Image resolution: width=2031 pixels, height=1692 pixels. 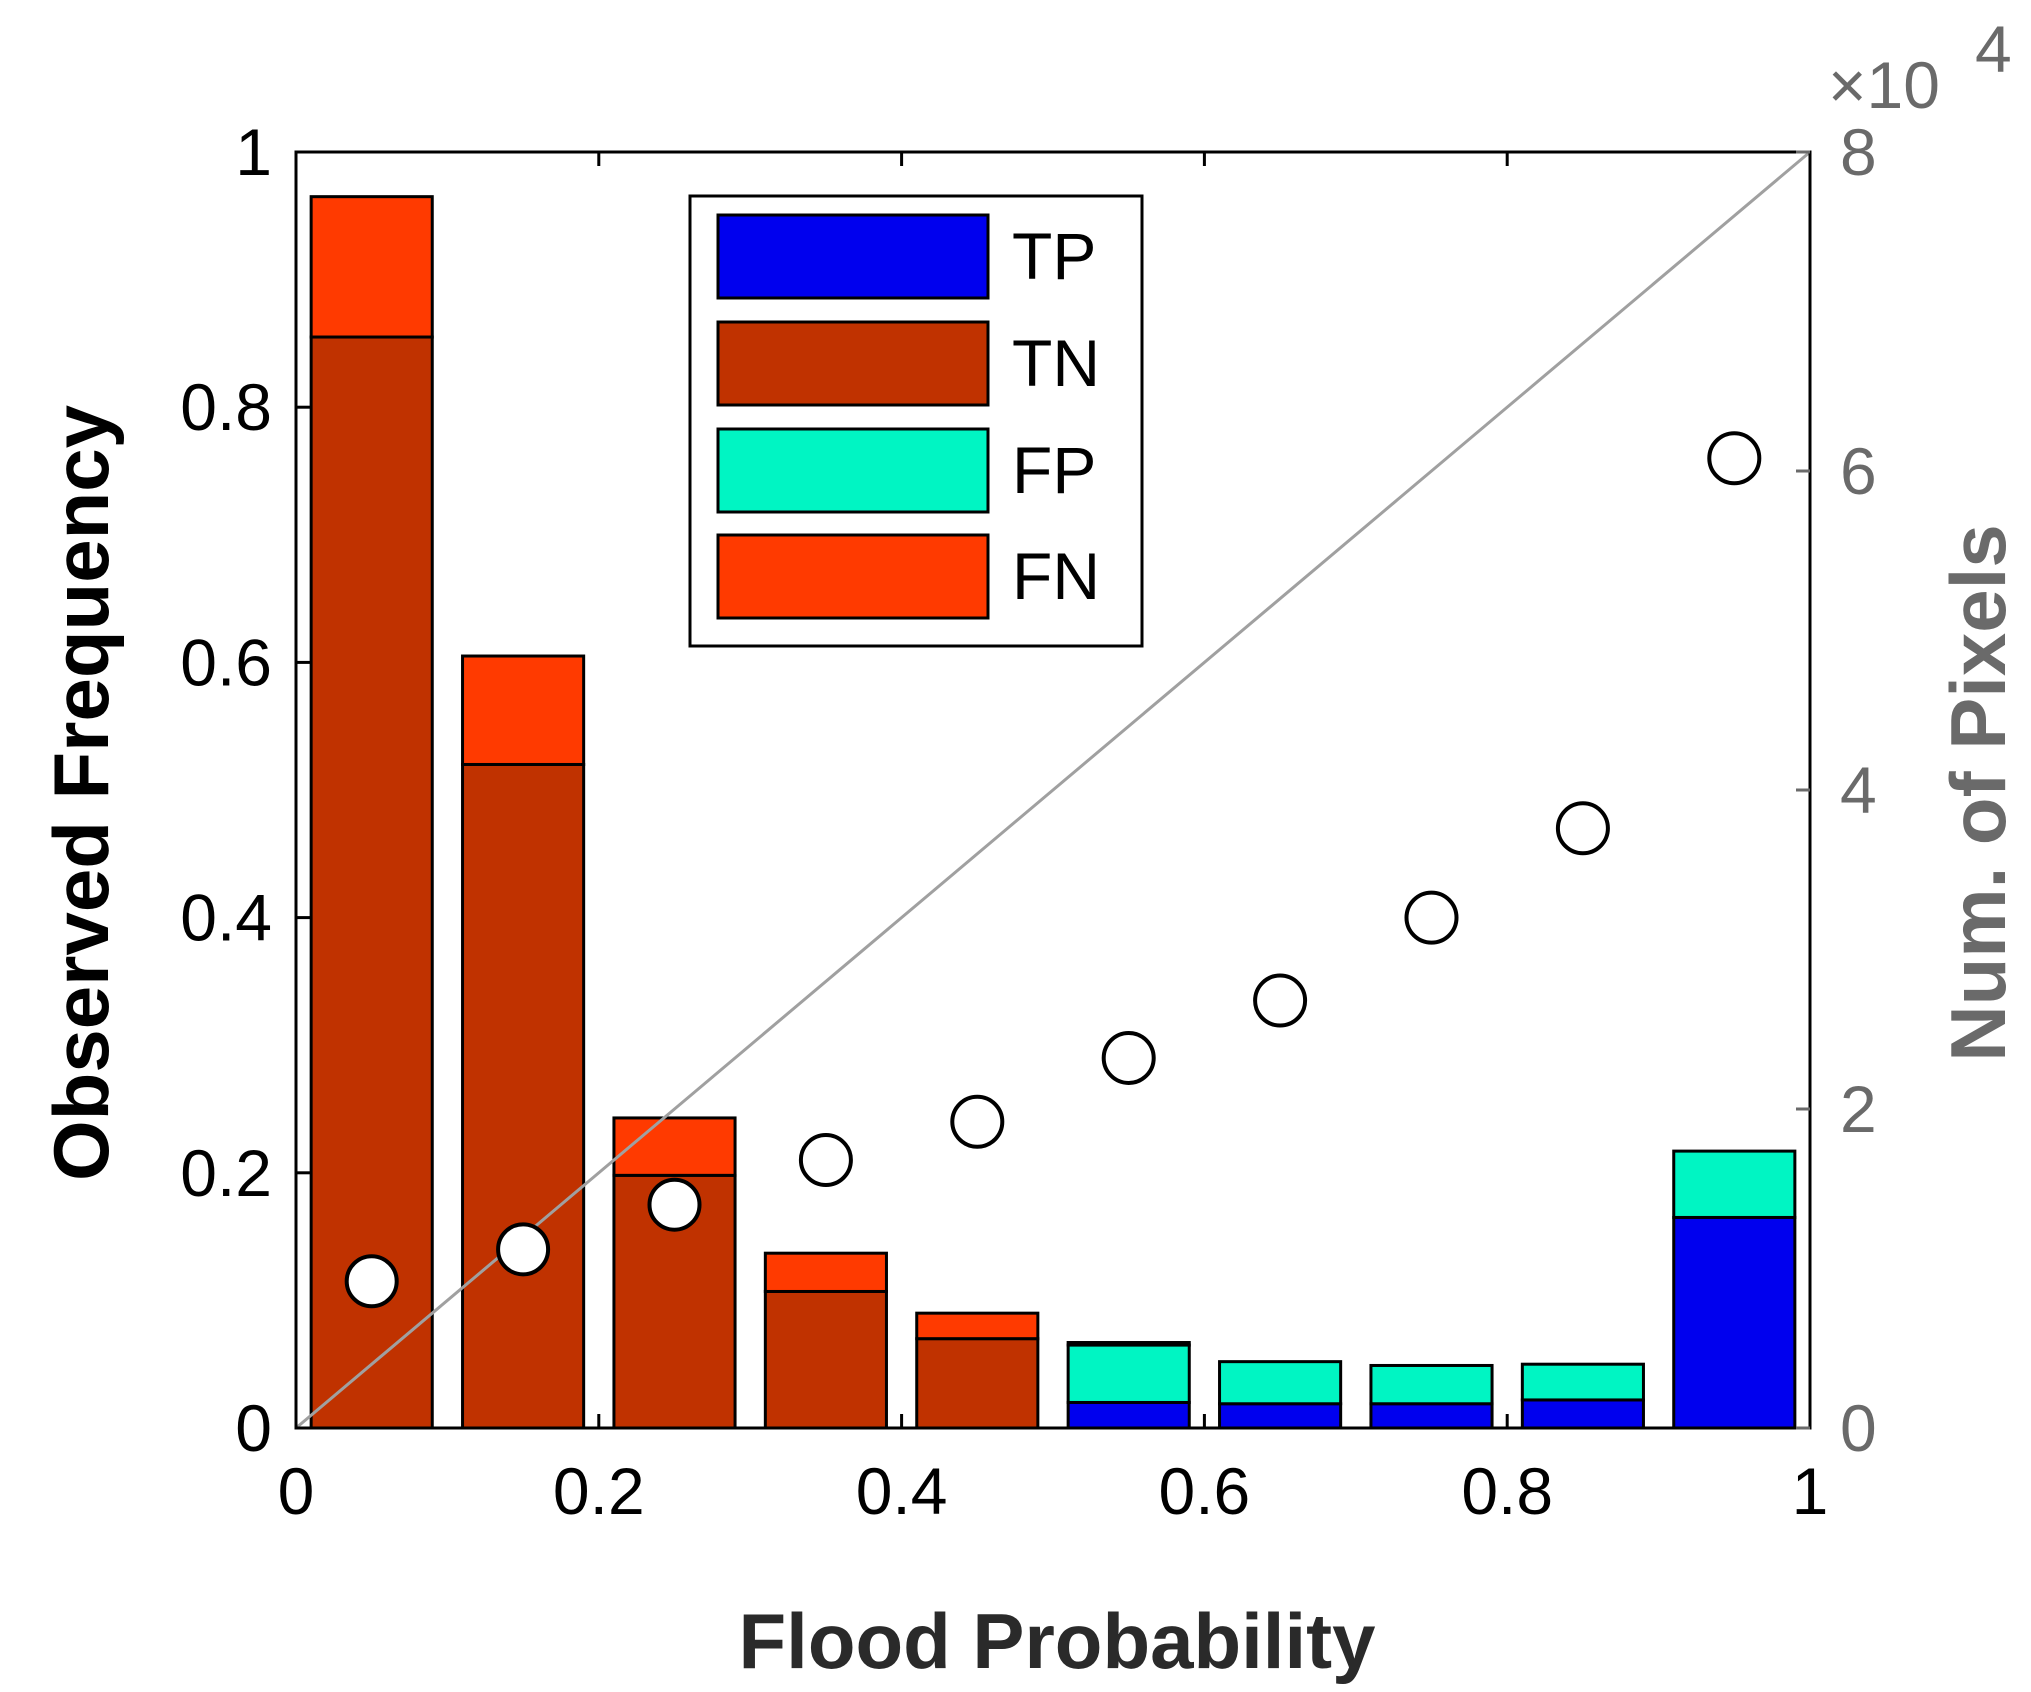 What do you see at coordinates (853, 576) in the screenshot?
I see `legend-swatch-fn` at bounding box center [853, 576].